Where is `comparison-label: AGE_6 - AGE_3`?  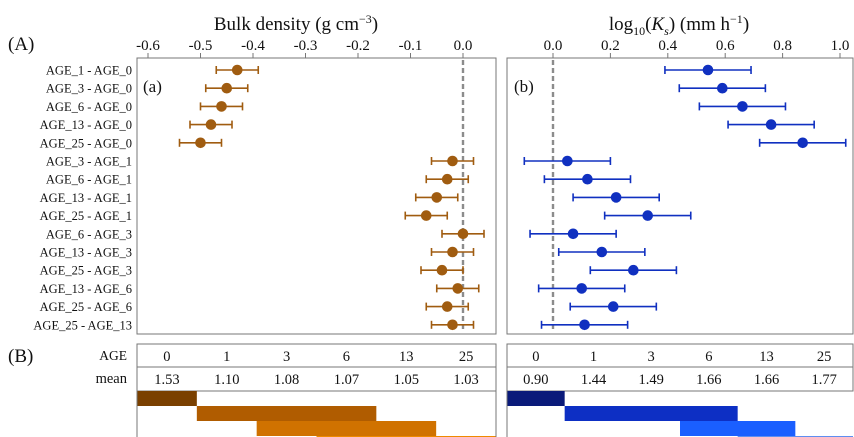 comparison-label: AGE_6 - AGE_3 is located at coordinates (89, 234).